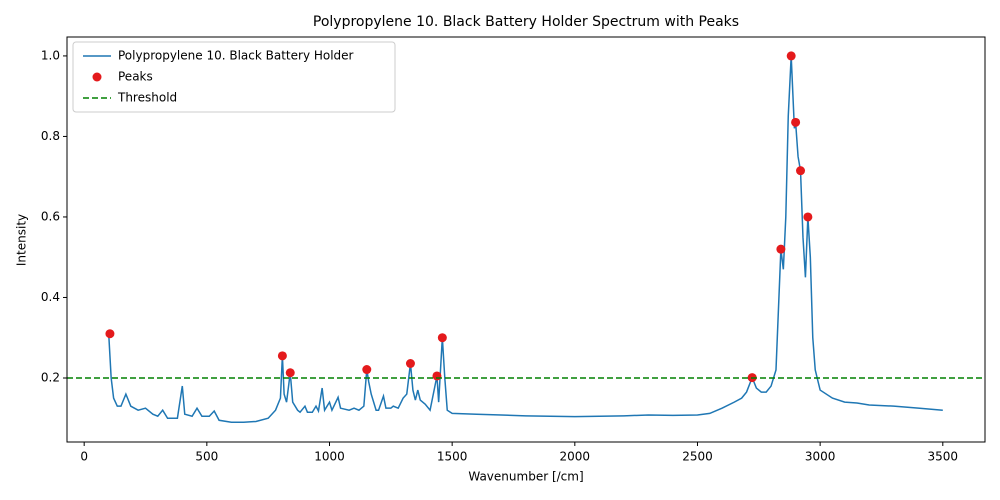 This screenshot has width=1000, height=500. Describe the element at coordinates (50, 377) in the screenshot. I see `y-tick-label: 0.2` at that location.